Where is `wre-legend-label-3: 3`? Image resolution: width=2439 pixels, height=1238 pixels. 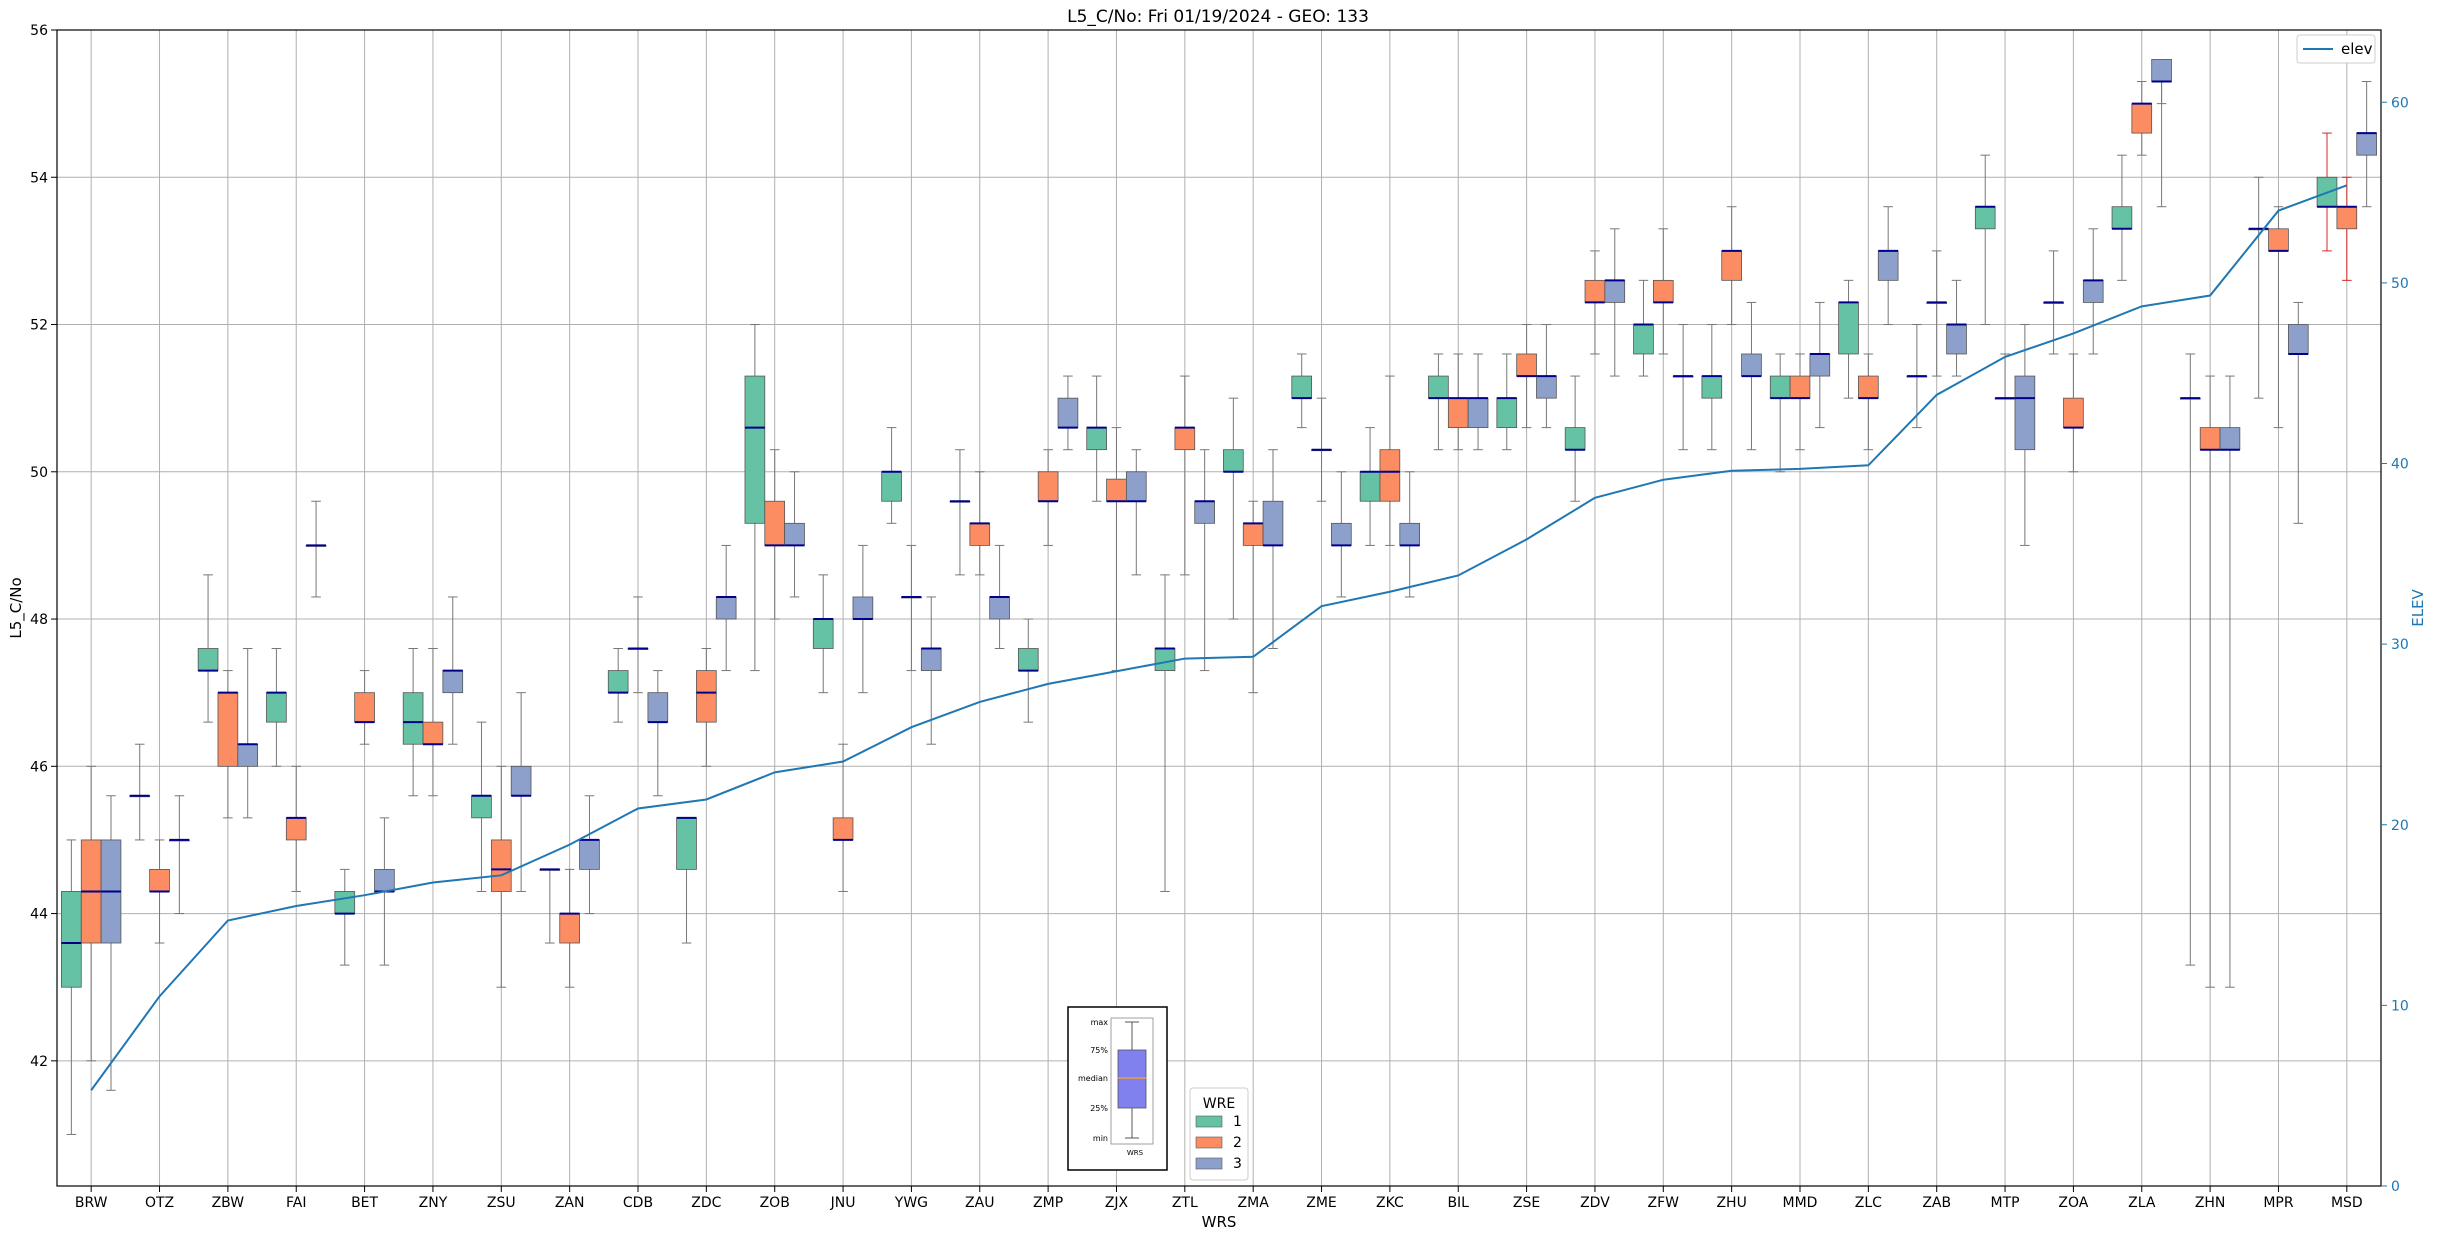
wre-legend-label-3: 3 is located at coordinates (1237, 1164).